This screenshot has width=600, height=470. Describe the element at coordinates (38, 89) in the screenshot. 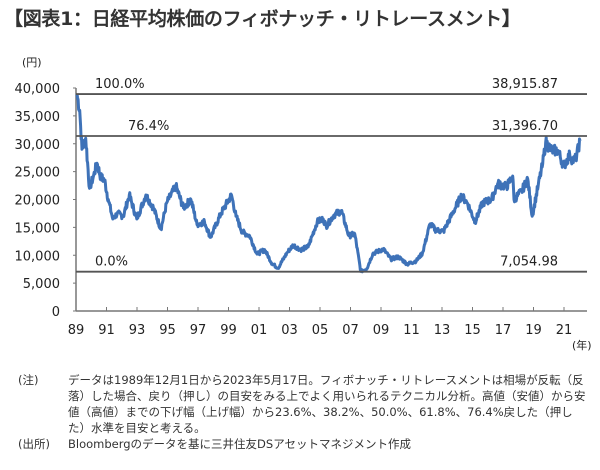

I see `y-tick-label: 40,000` at that location.